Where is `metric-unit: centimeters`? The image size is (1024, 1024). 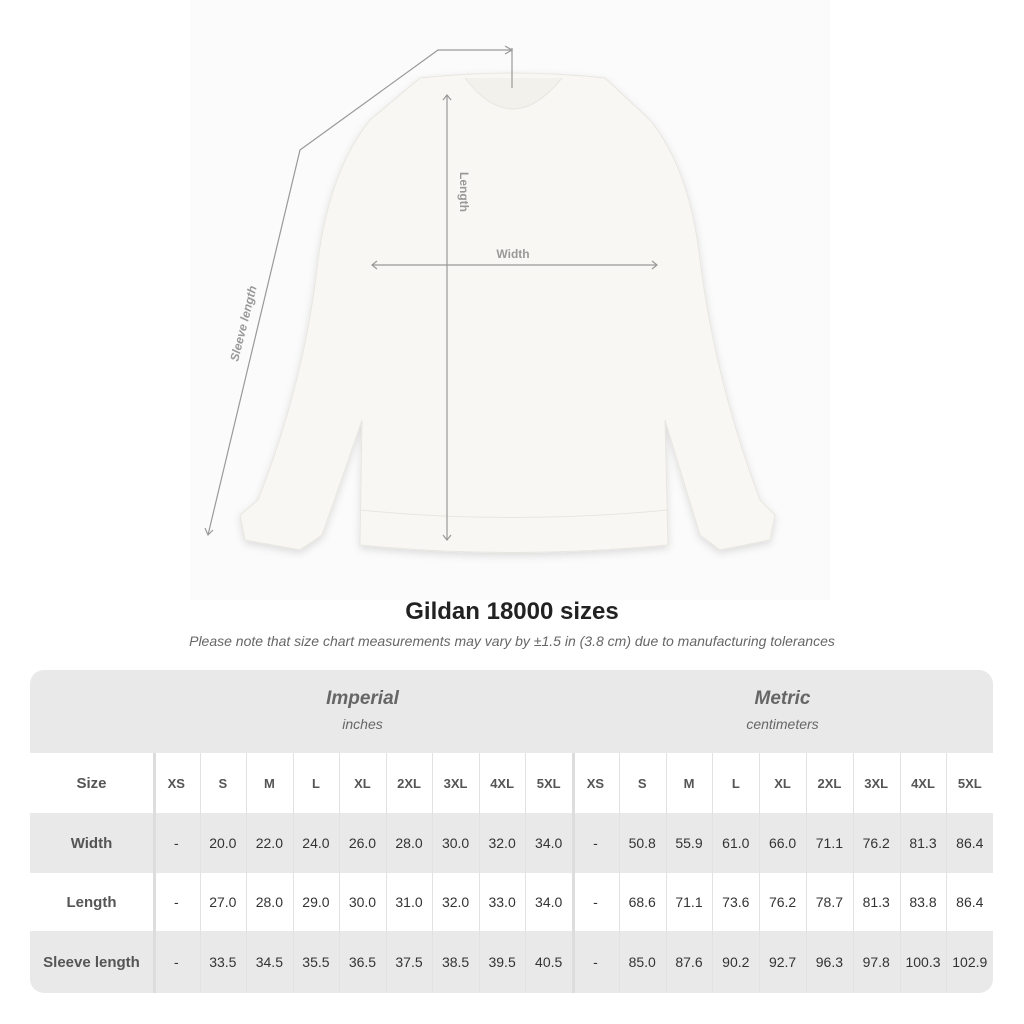
metric-unit: centimeters is located at coordinates (782, 724).